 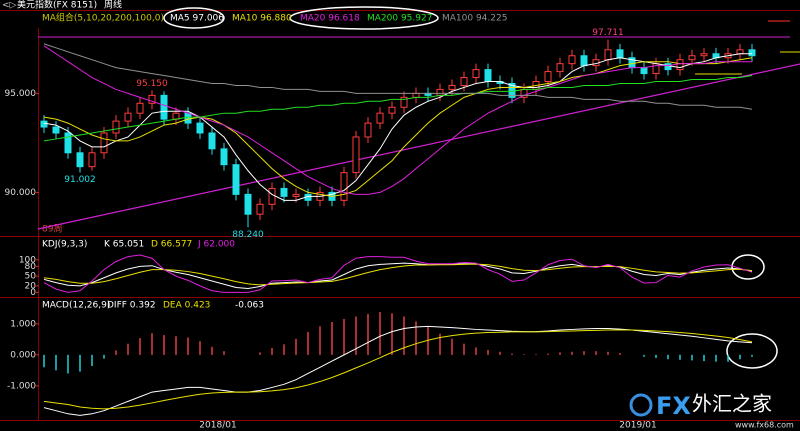 I want to click on y-tick-label: -1.000, so click(x=21, y=386).